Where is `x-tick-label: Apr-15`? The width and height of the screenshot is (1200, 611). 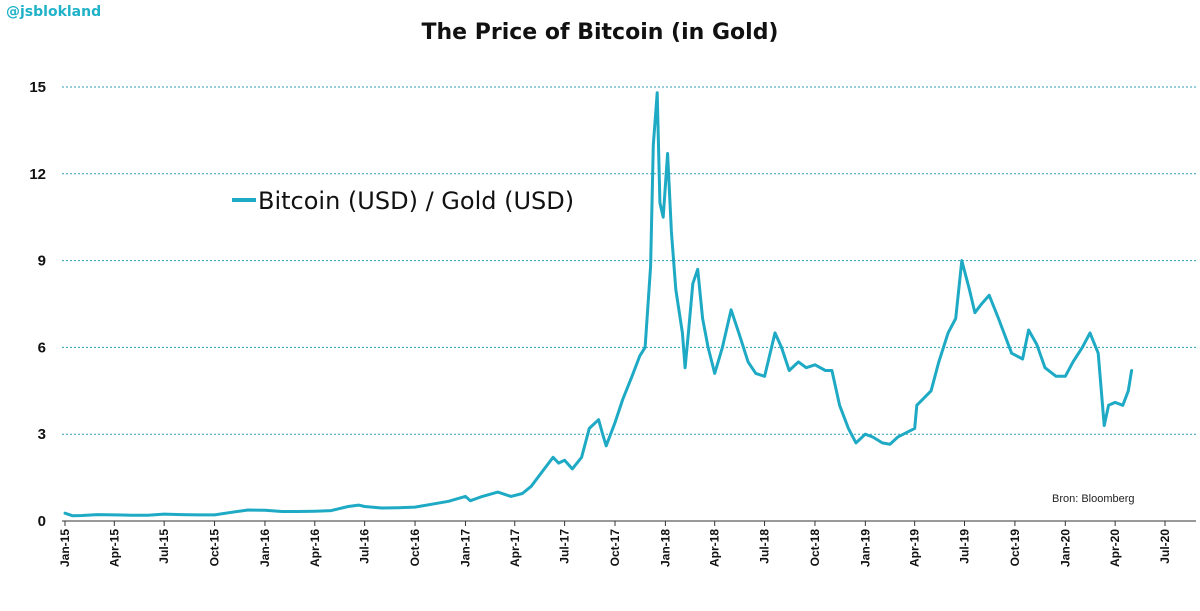
x-tick-label: Apr-15 is located at coordinates (114, 548).